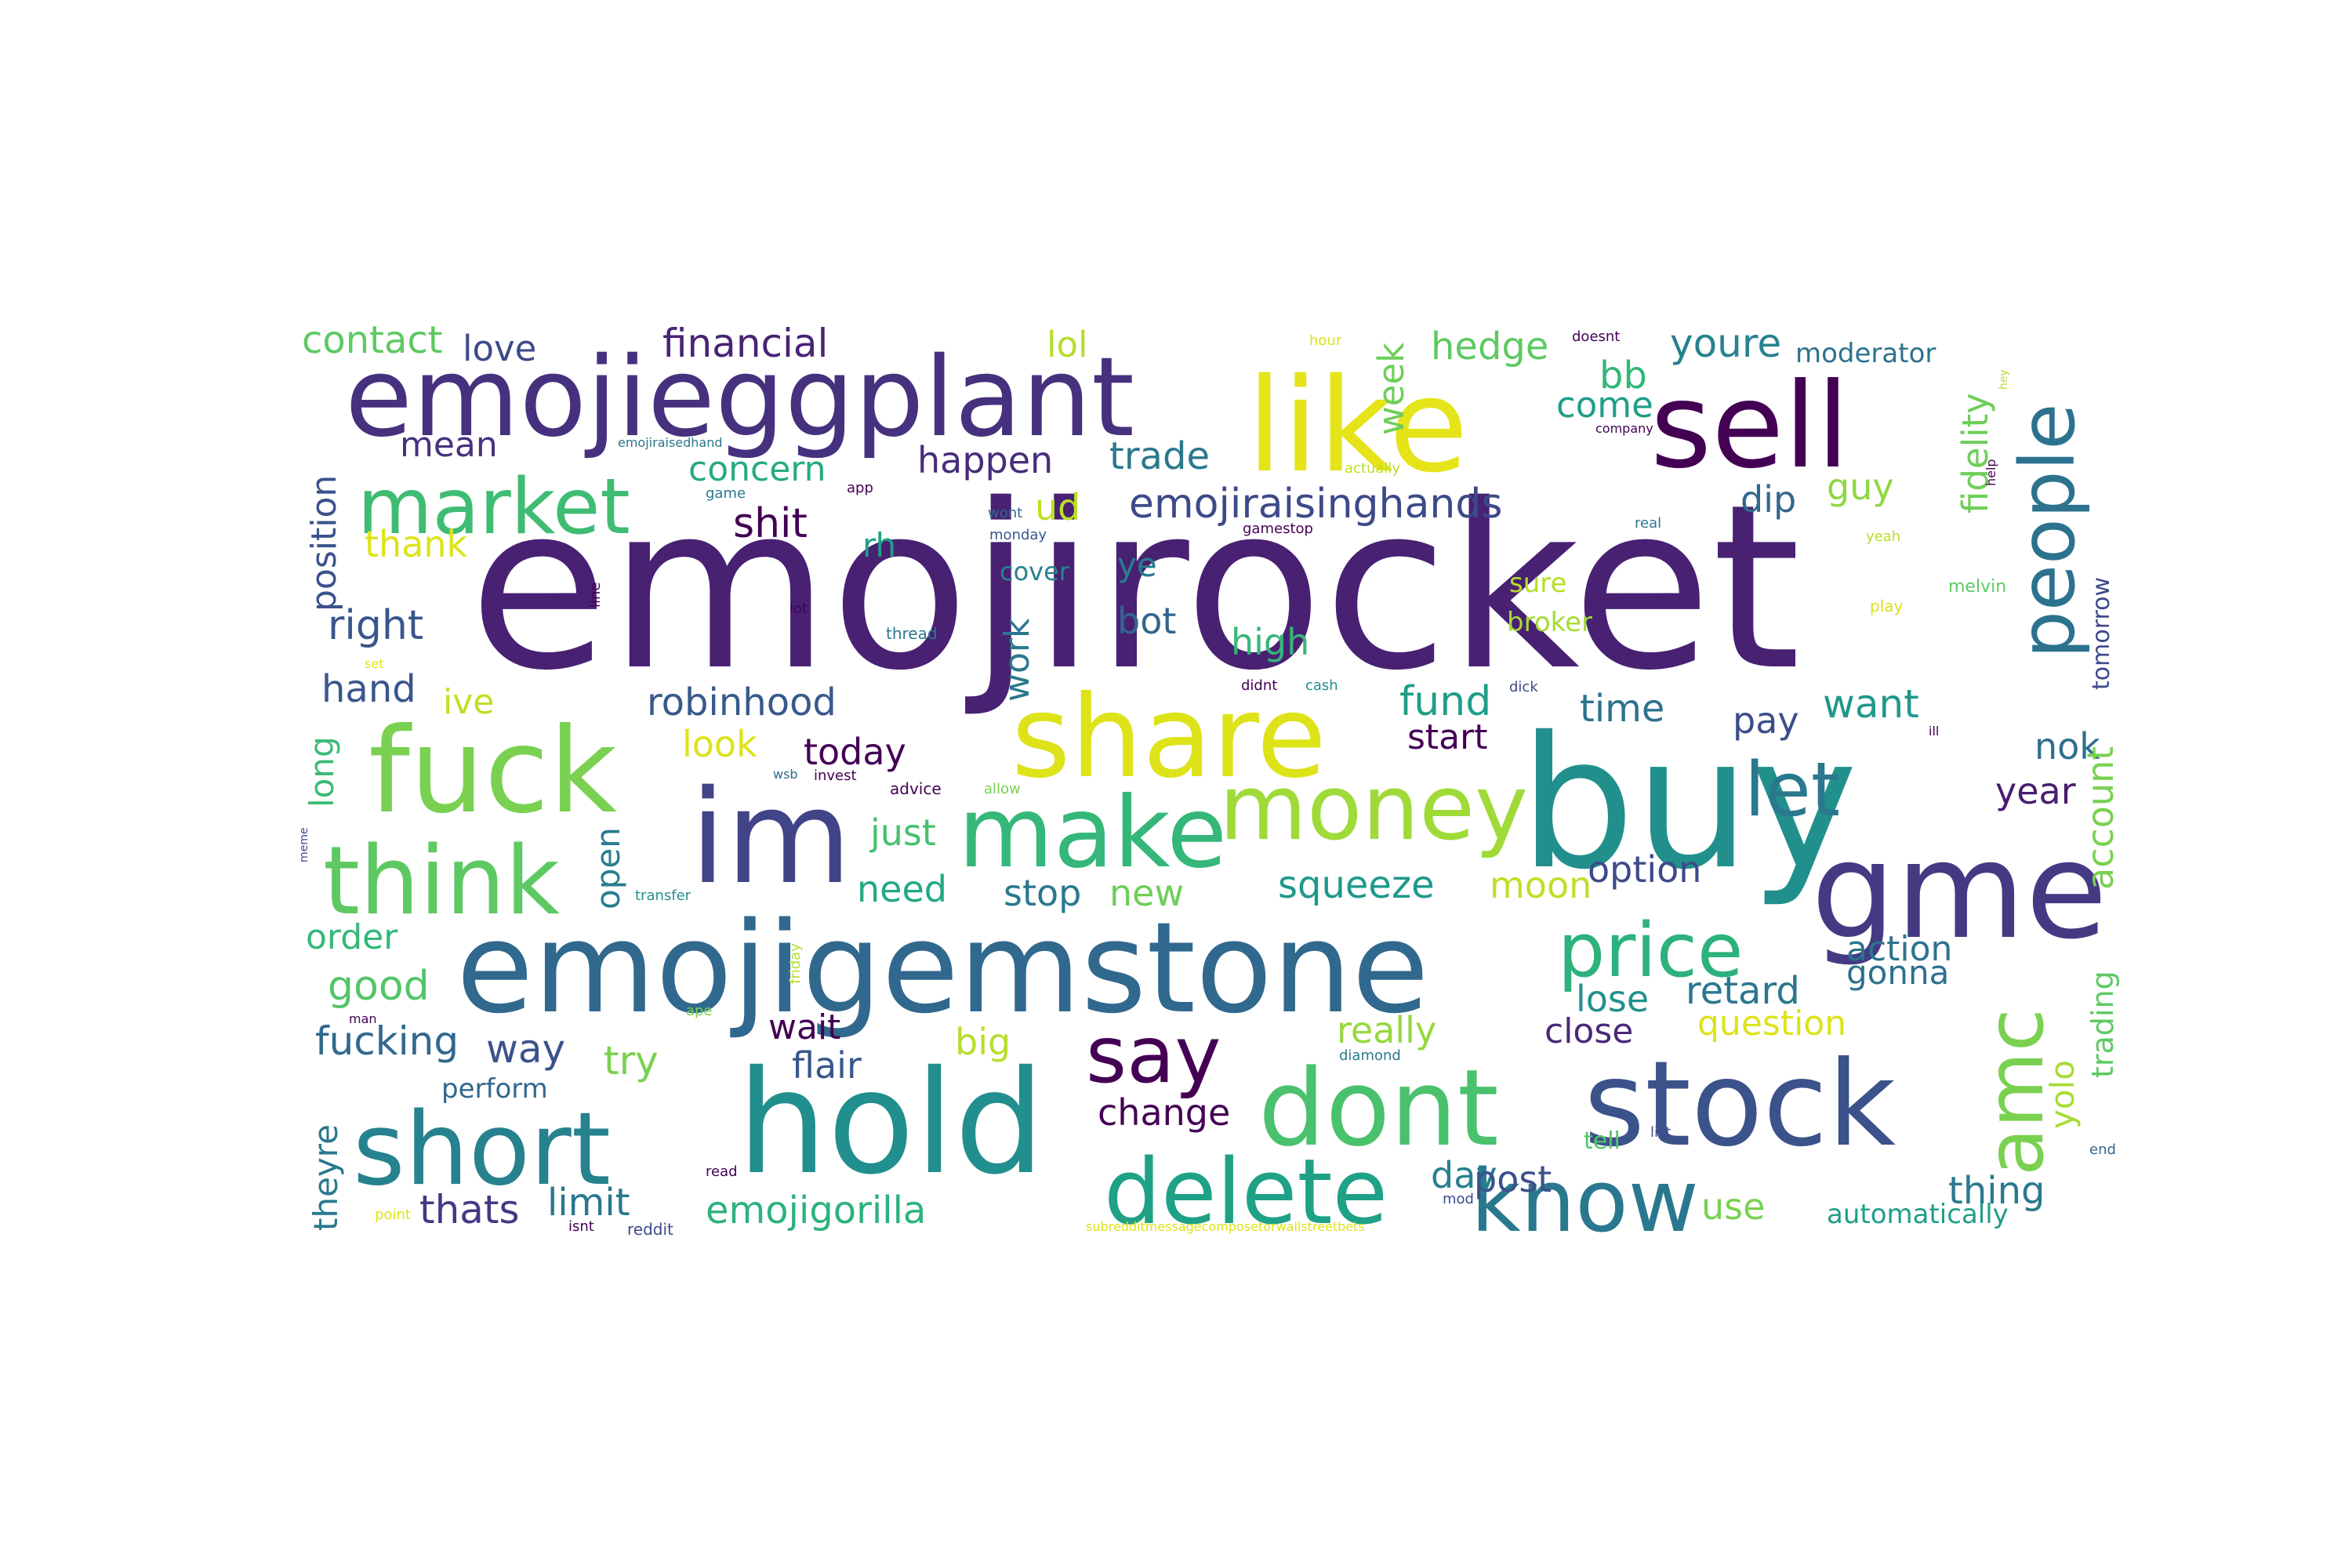 The width and height of the screenshot is (2352, 1568). What do you see at coordinates (1489, 346) in the screenshot?
I see `word-hedge: hedge` at bounding box center [1489, 346].